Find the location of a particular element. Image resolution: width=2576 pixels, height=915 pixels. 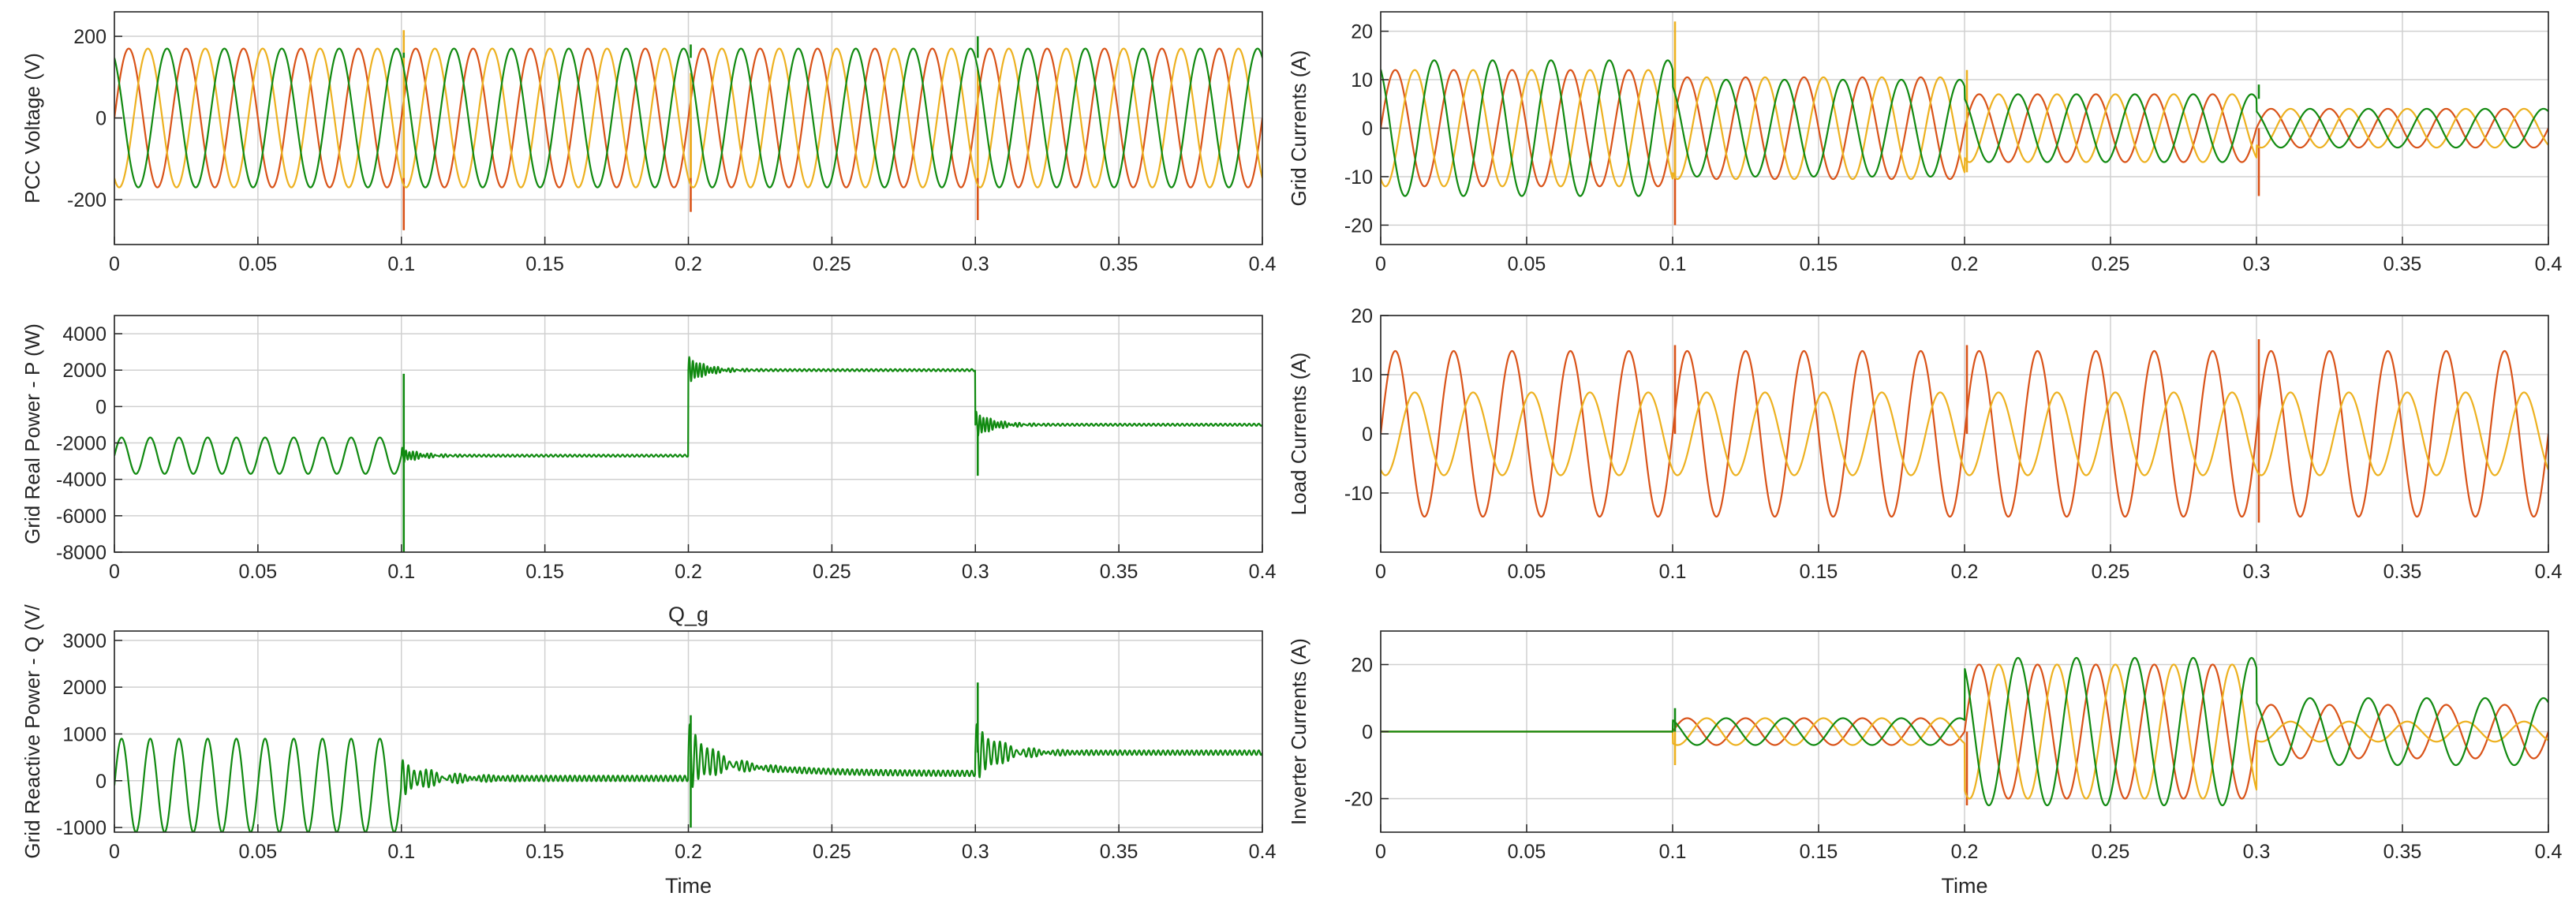

y-axis-label: Grid Currents (A) is located at coordinates (1298, 129).